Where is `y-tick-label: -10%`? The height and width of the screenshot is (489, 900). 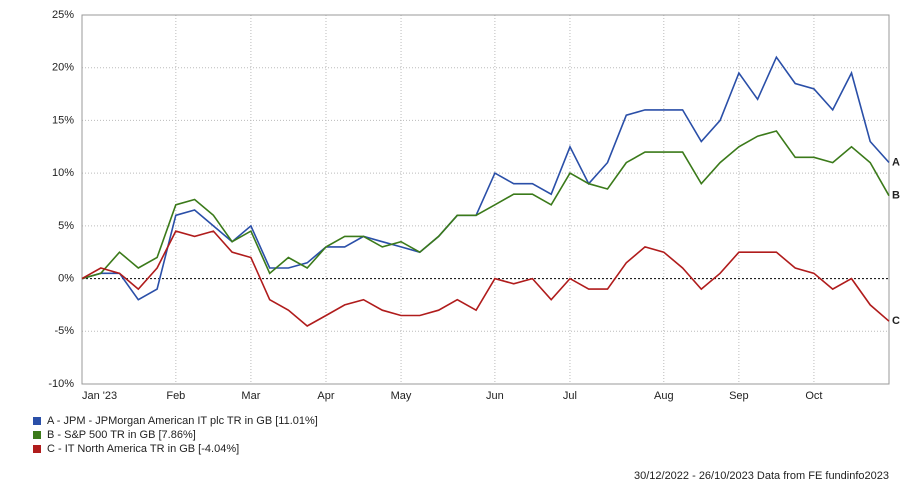 y-tick-label: -10% is located at coordinates (61, 384).